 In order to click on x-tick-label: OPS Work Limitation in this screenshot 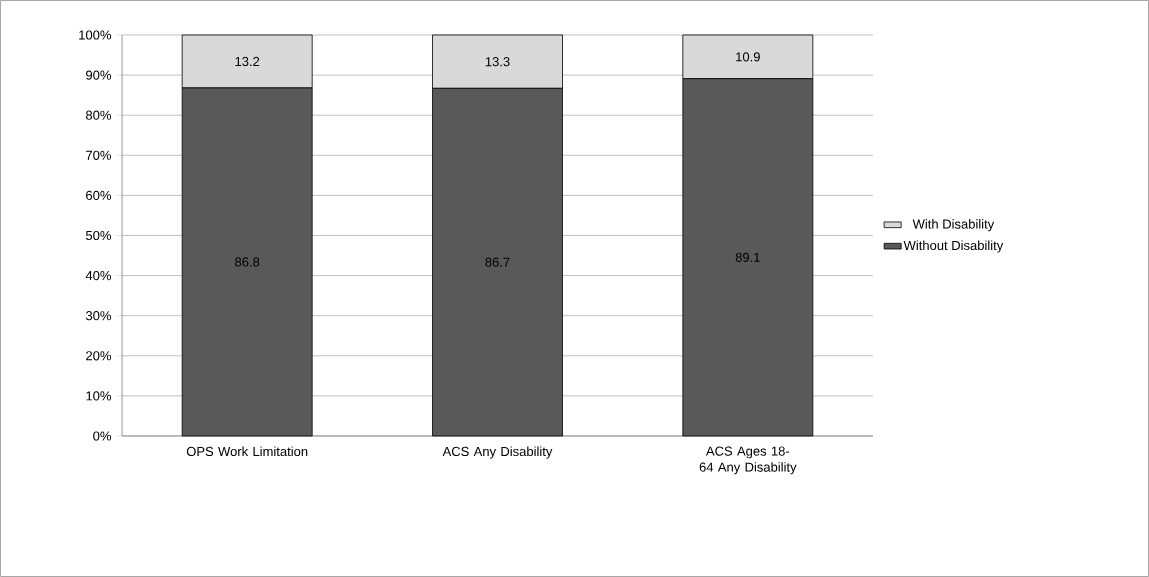, I will do `click(247, 451)`.